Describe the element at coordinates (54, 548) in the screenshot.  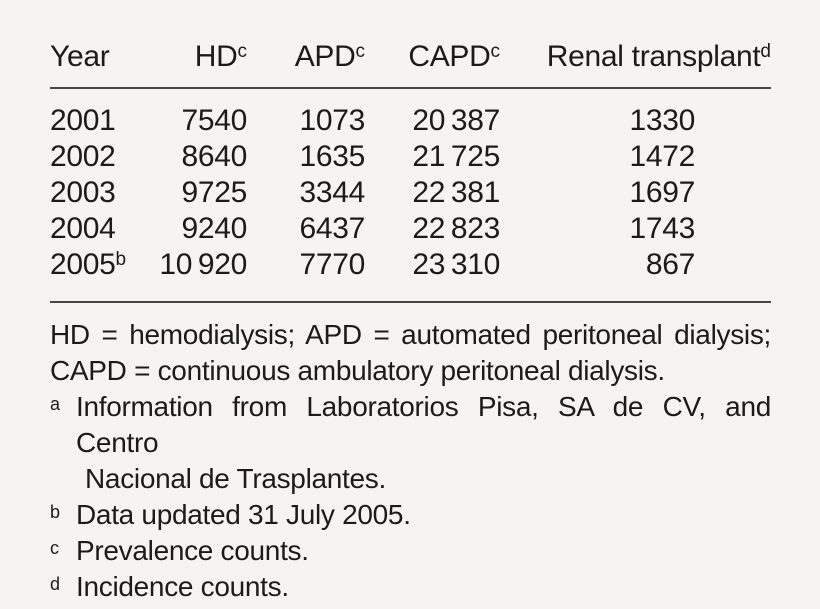
I see `footnote-c-marker: c` at that location.